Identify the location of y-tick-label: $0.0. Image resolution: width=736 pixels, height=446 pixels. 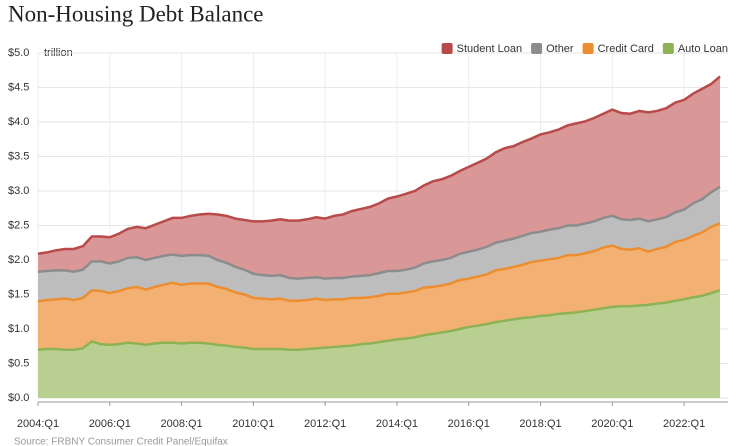
(18, 398).